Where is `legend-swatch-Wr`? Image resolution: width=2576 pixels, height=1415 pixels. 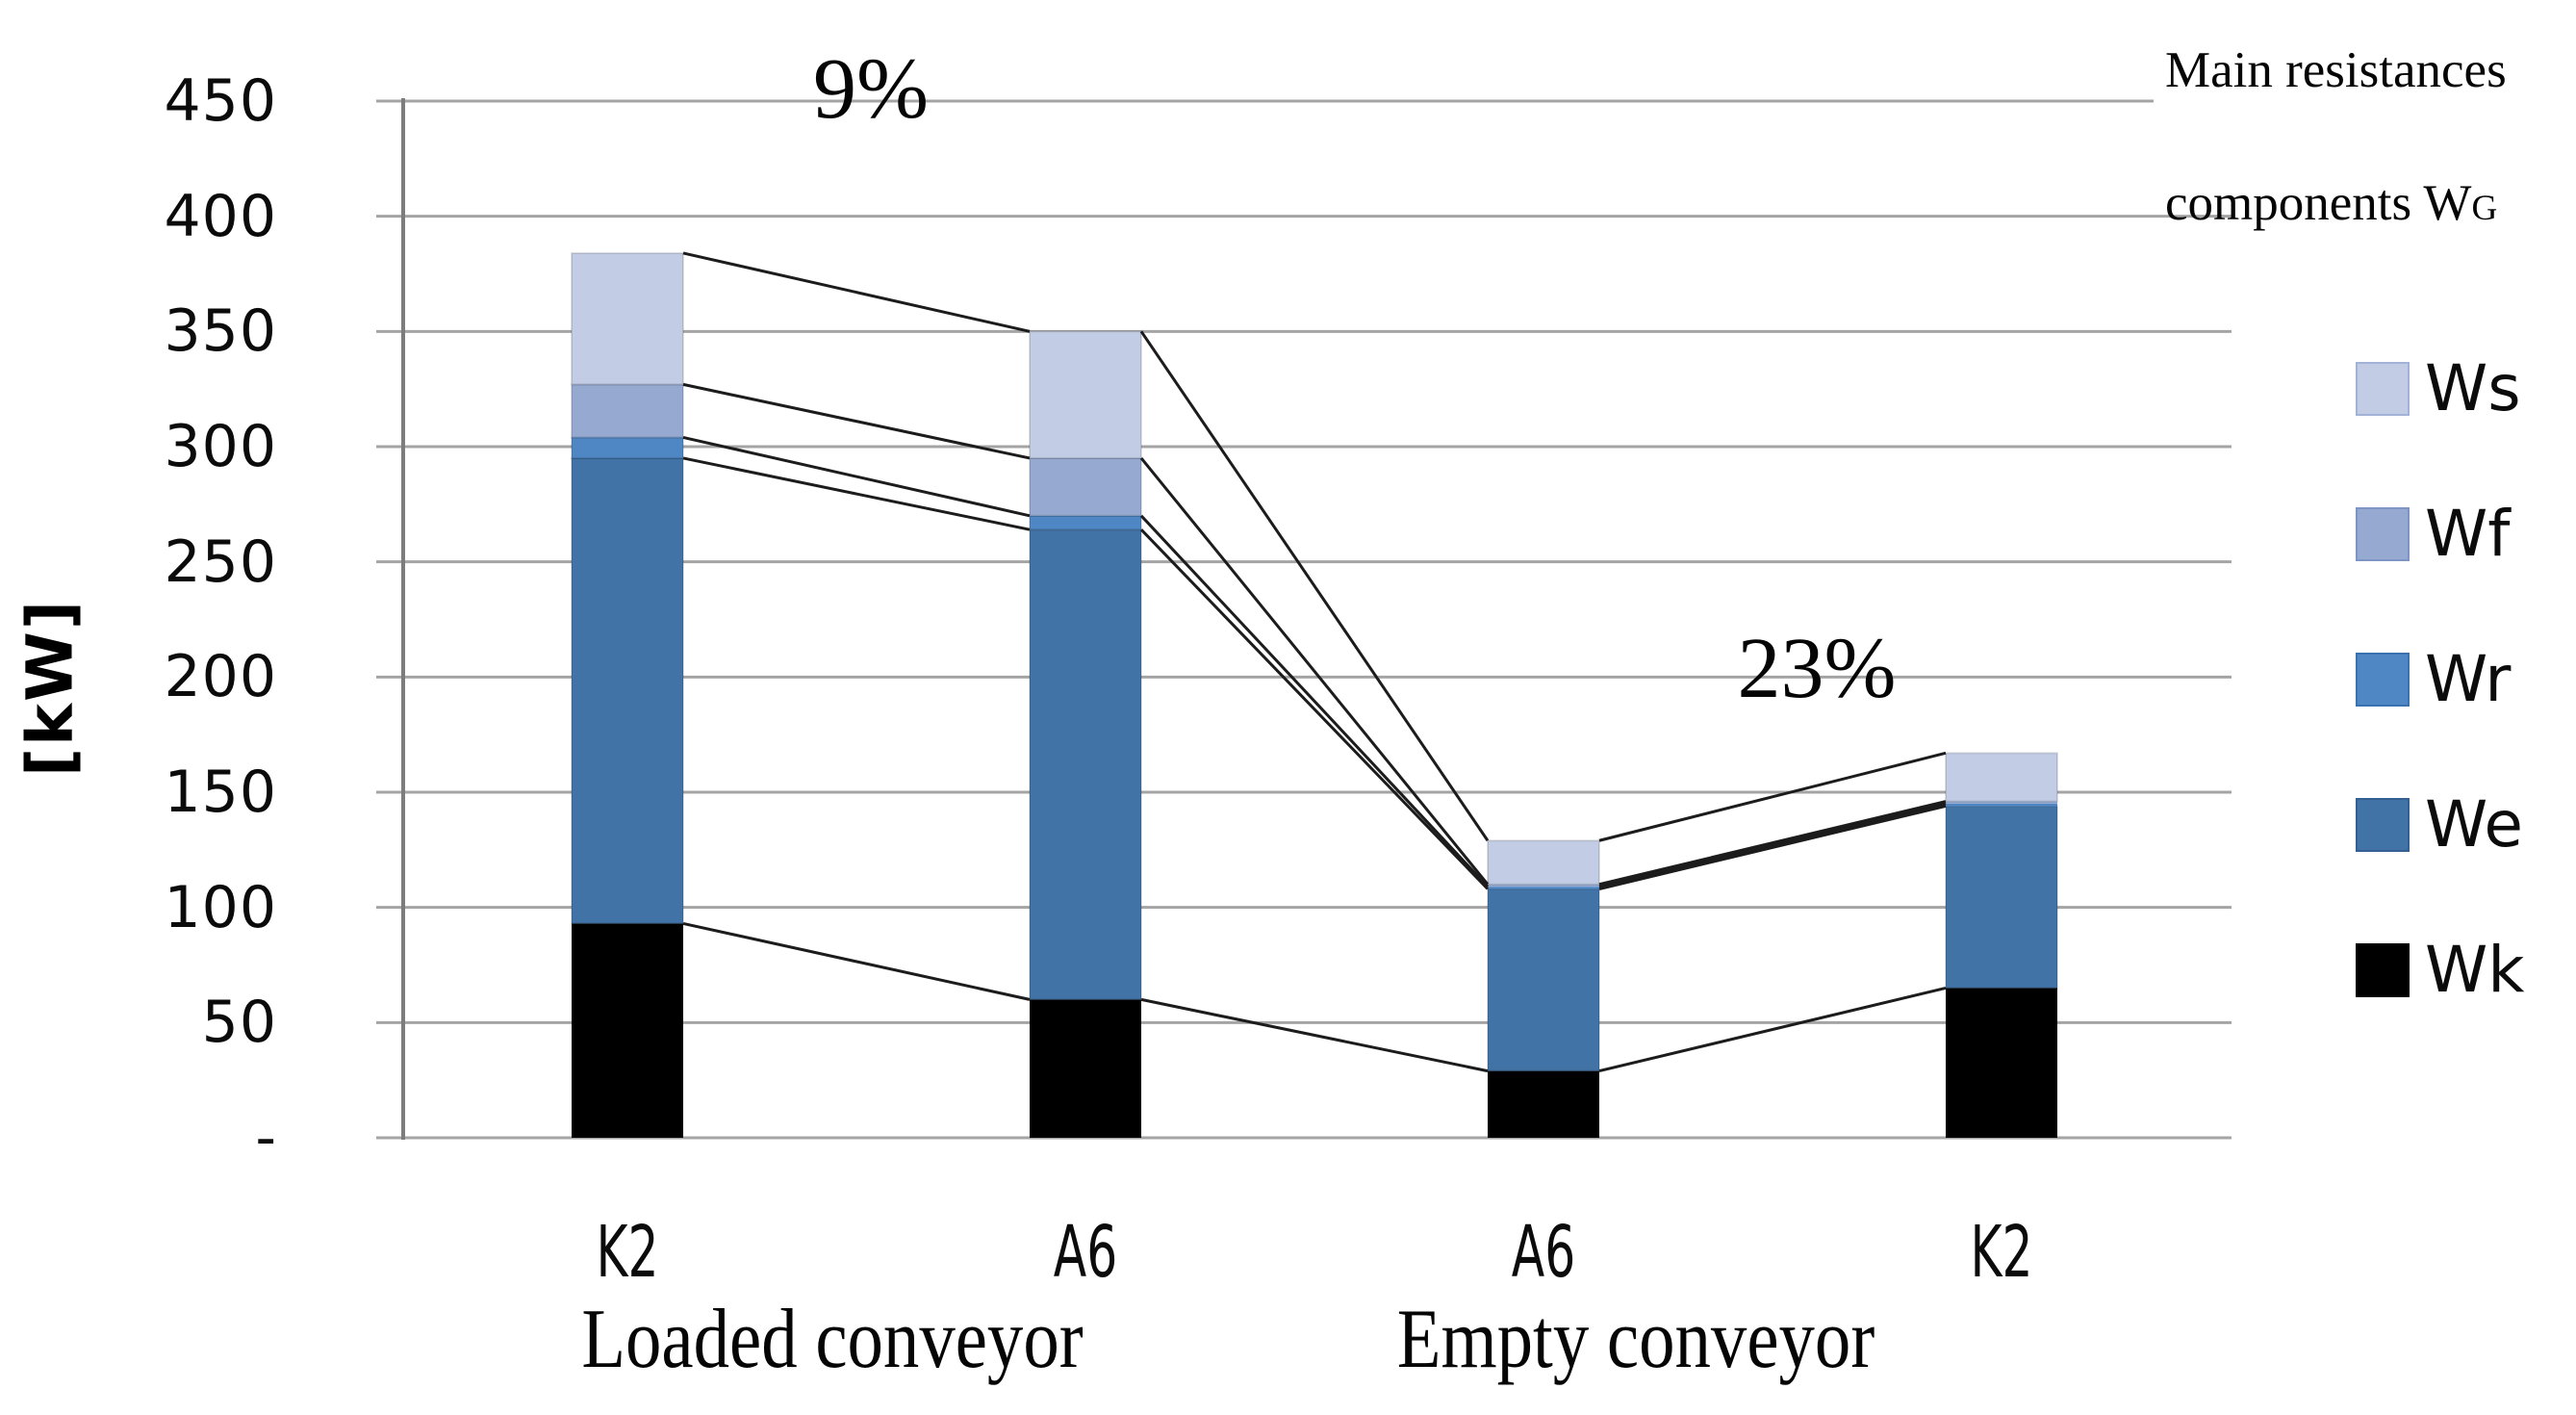 legend-swatch-Wr is located at coordinates (2383, 680).